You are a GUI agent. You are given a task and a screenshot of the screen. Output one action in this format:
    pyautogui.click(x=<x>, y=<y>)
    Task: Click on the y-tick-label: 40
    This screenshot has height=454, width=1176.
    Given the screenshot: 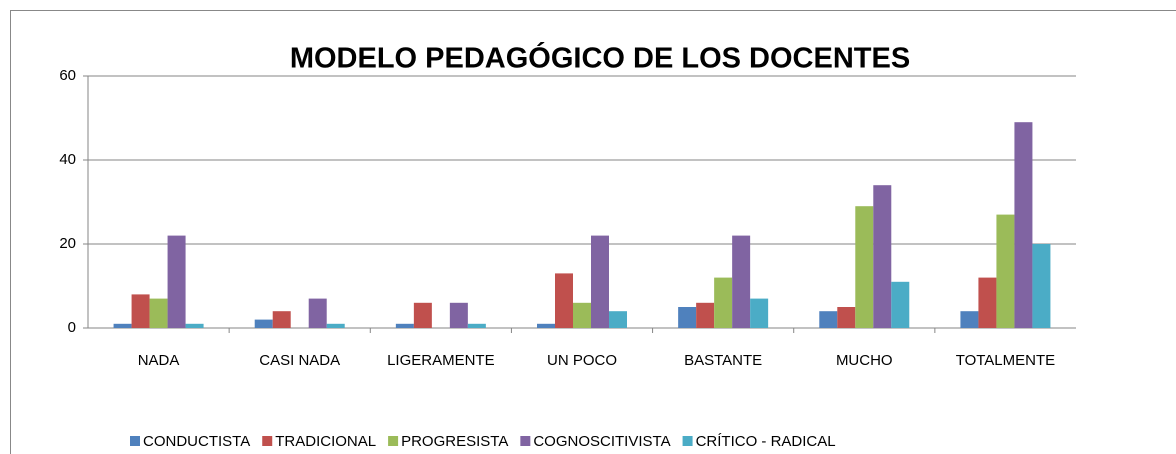 What is the action you would take?
    pyautogui.click(x=67, y=159)
    